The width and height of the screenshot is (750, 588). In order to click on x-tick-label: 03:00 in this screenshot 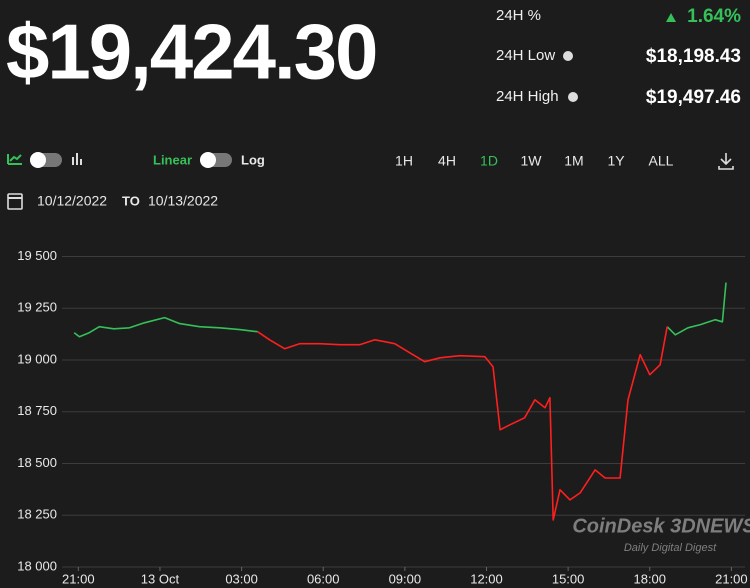, I will do `click(241, 578)`.